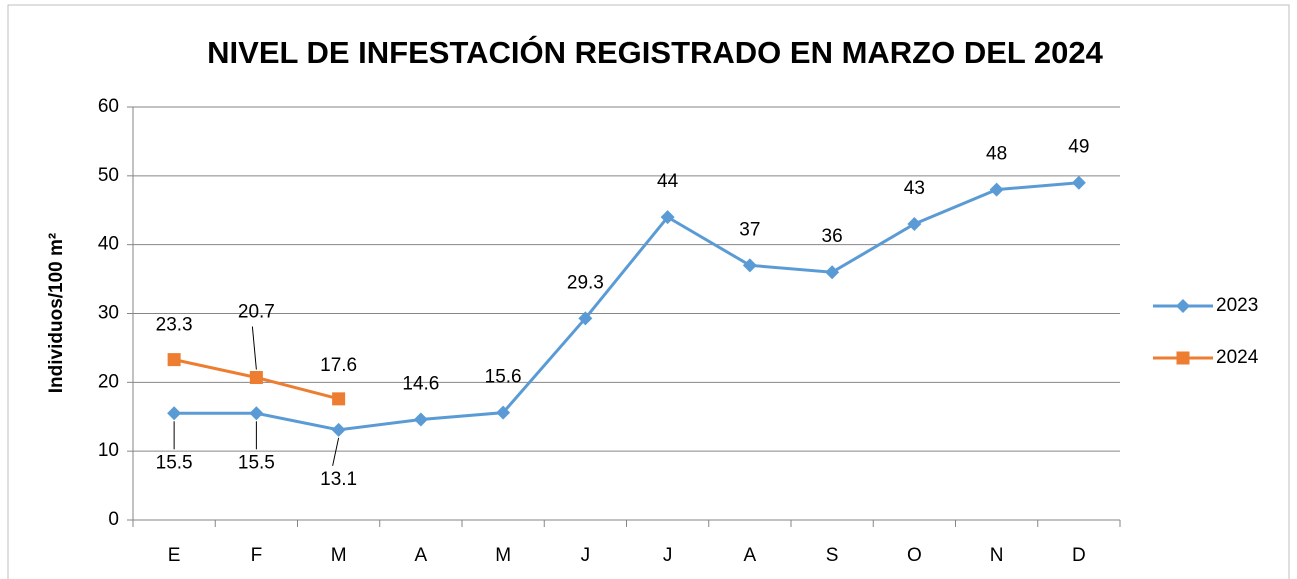 This screenshot has width=1297, height=579. I want to click on y-axis-label: Individuos/100 m², so click(56, 313).